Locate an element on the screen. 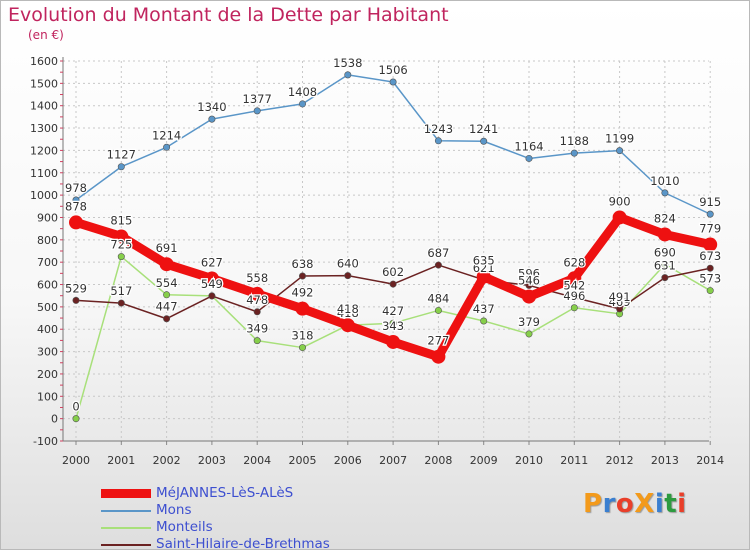 This screenshot has height=553, width=750. legend-label: MéJANNES-LèS-ALèS is located at coordinates (225, 493).